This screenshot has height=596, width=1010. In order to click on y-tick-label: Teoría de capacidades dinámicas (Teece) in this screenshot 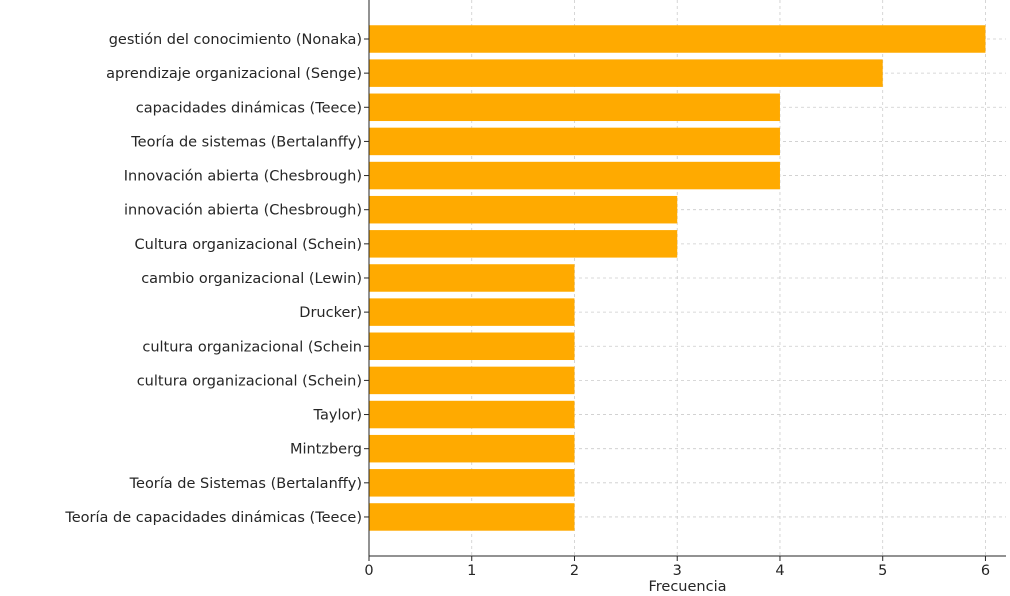, I will do `click(213, 518)`.